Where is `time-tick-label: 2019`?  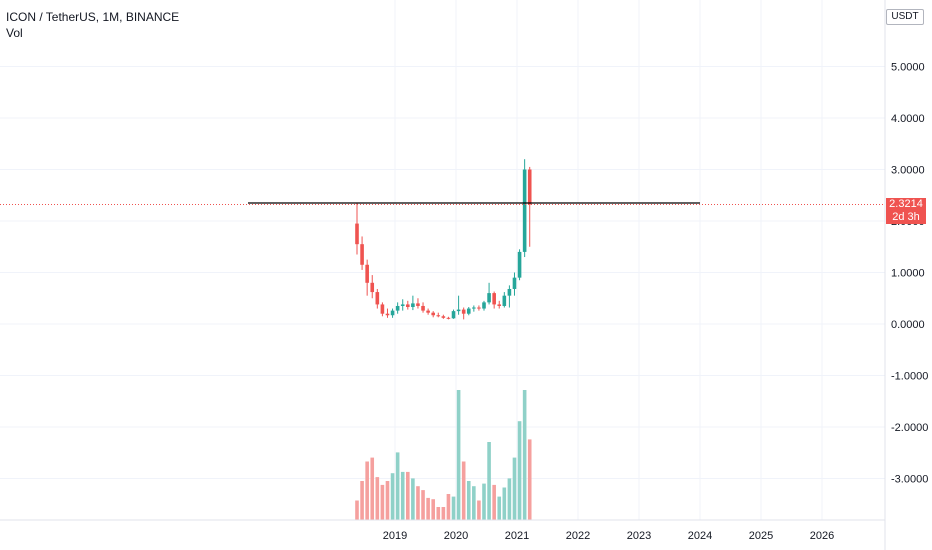 time-tick-label: 2019 is located at coordinates (395, 536).